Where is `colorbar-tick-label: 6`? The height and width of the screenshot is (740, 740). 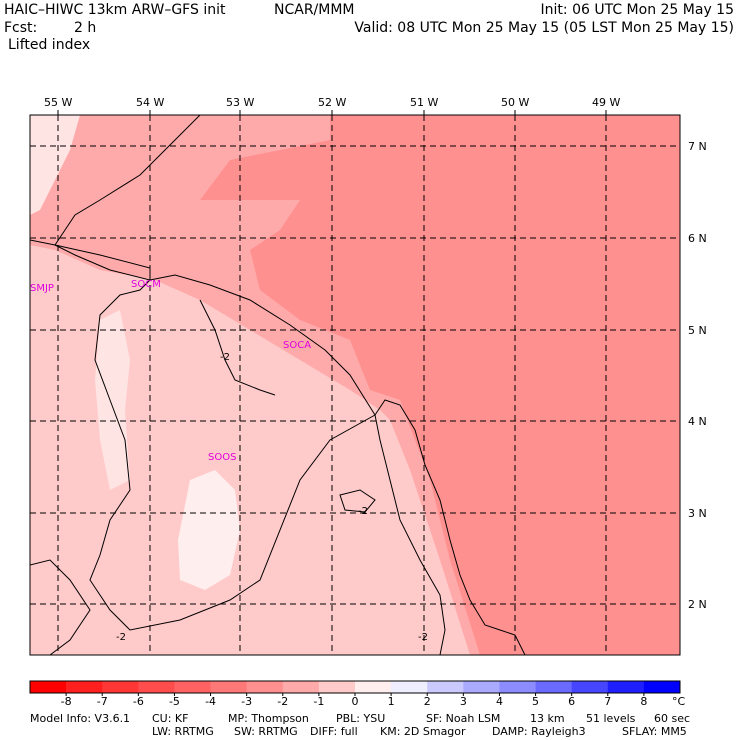 colorbar-tick-label: 6 is located at coordinates (572, 701).